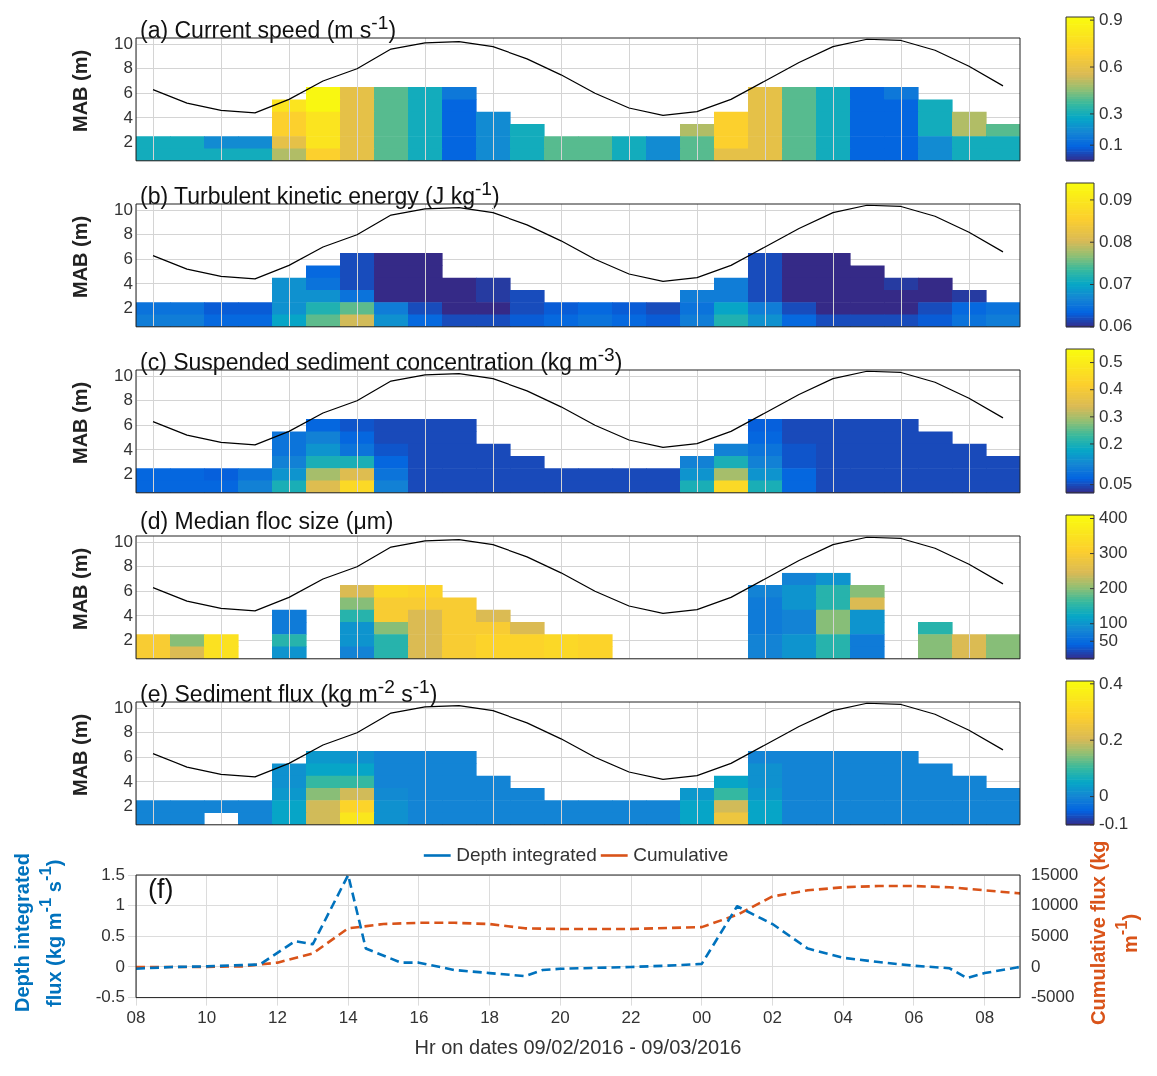 The width and height of the screenshot is (1157, 1076). Describe the element at coordinates (267, 521) in the screenshot. I see `chart-title: (d) Median floc size (μm)` at that location.